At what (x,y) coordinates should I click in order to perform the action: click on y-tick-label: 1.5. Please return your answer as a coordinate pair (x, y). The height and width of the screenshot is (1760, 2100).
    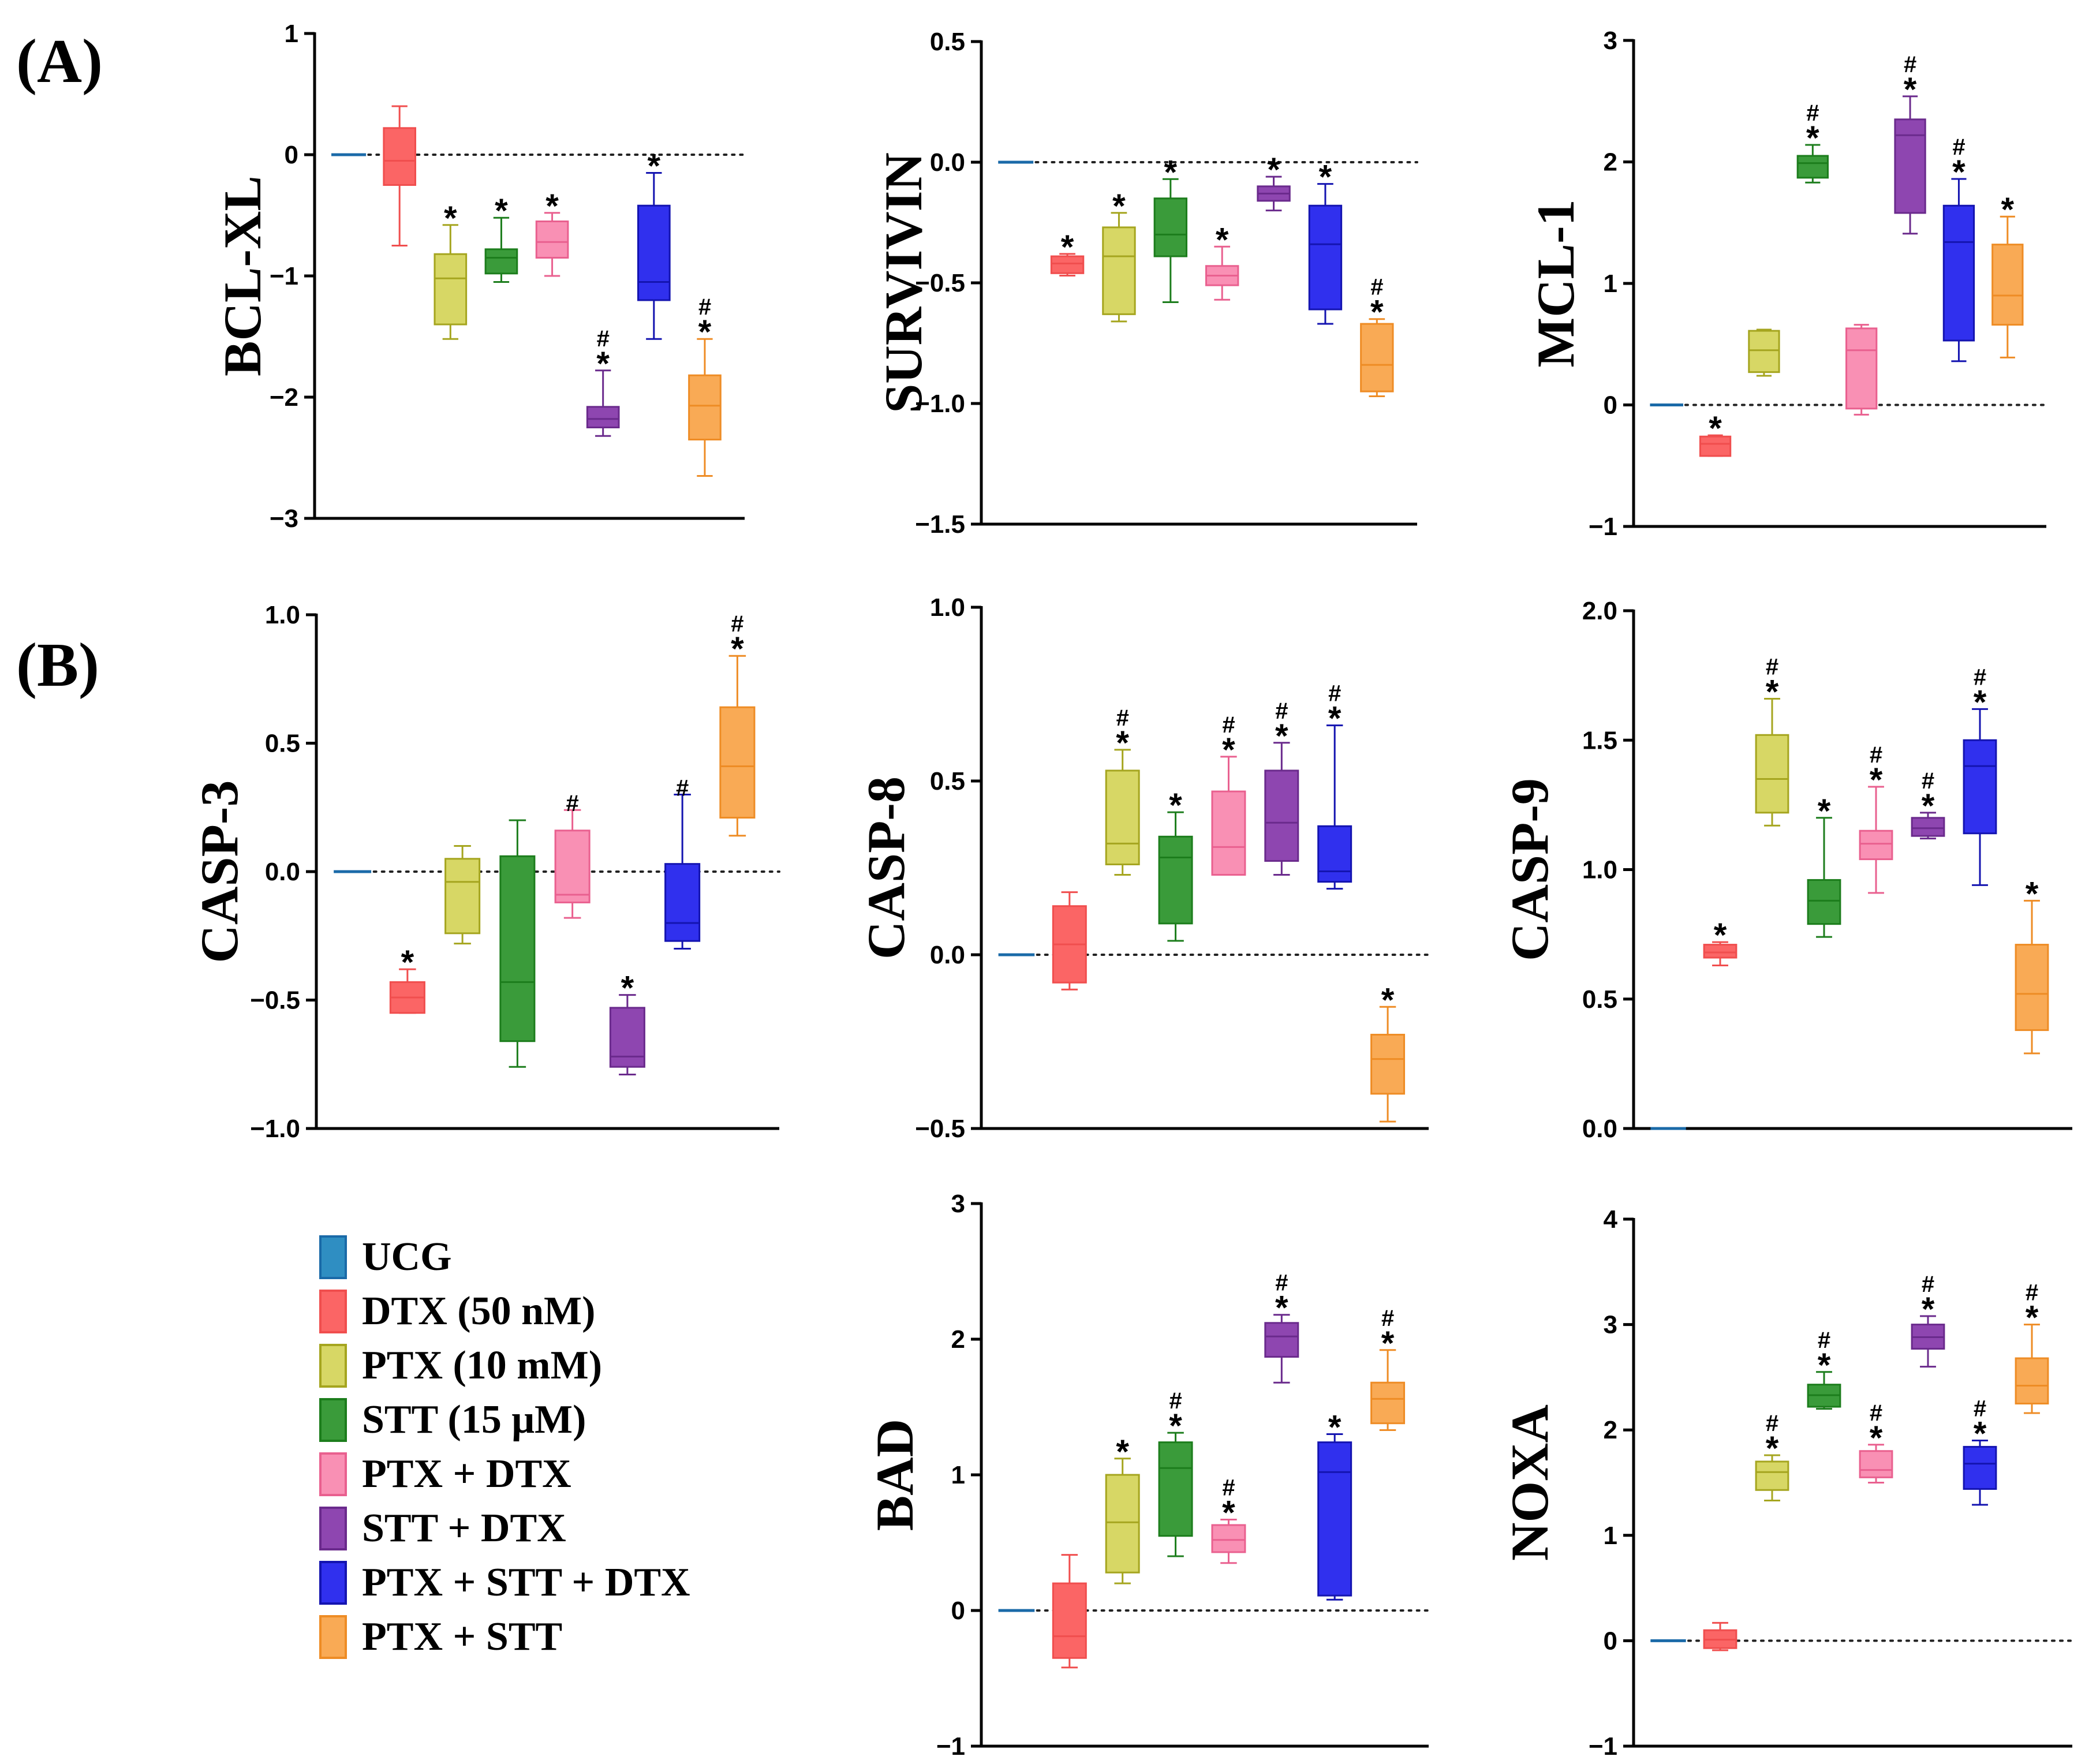
    Looking at the image, I should click on (1599, 740).